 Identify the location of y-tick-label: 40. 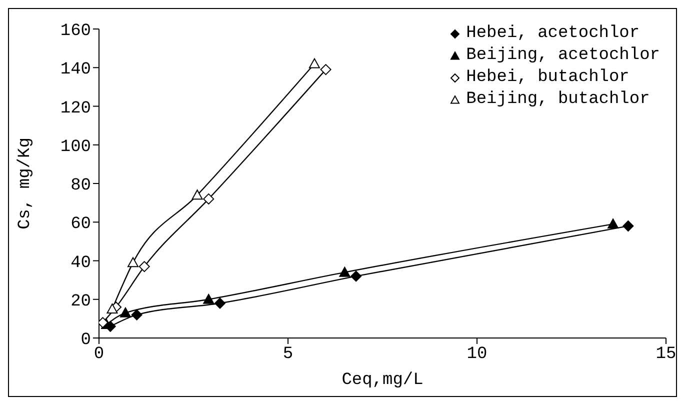
(80, 263).